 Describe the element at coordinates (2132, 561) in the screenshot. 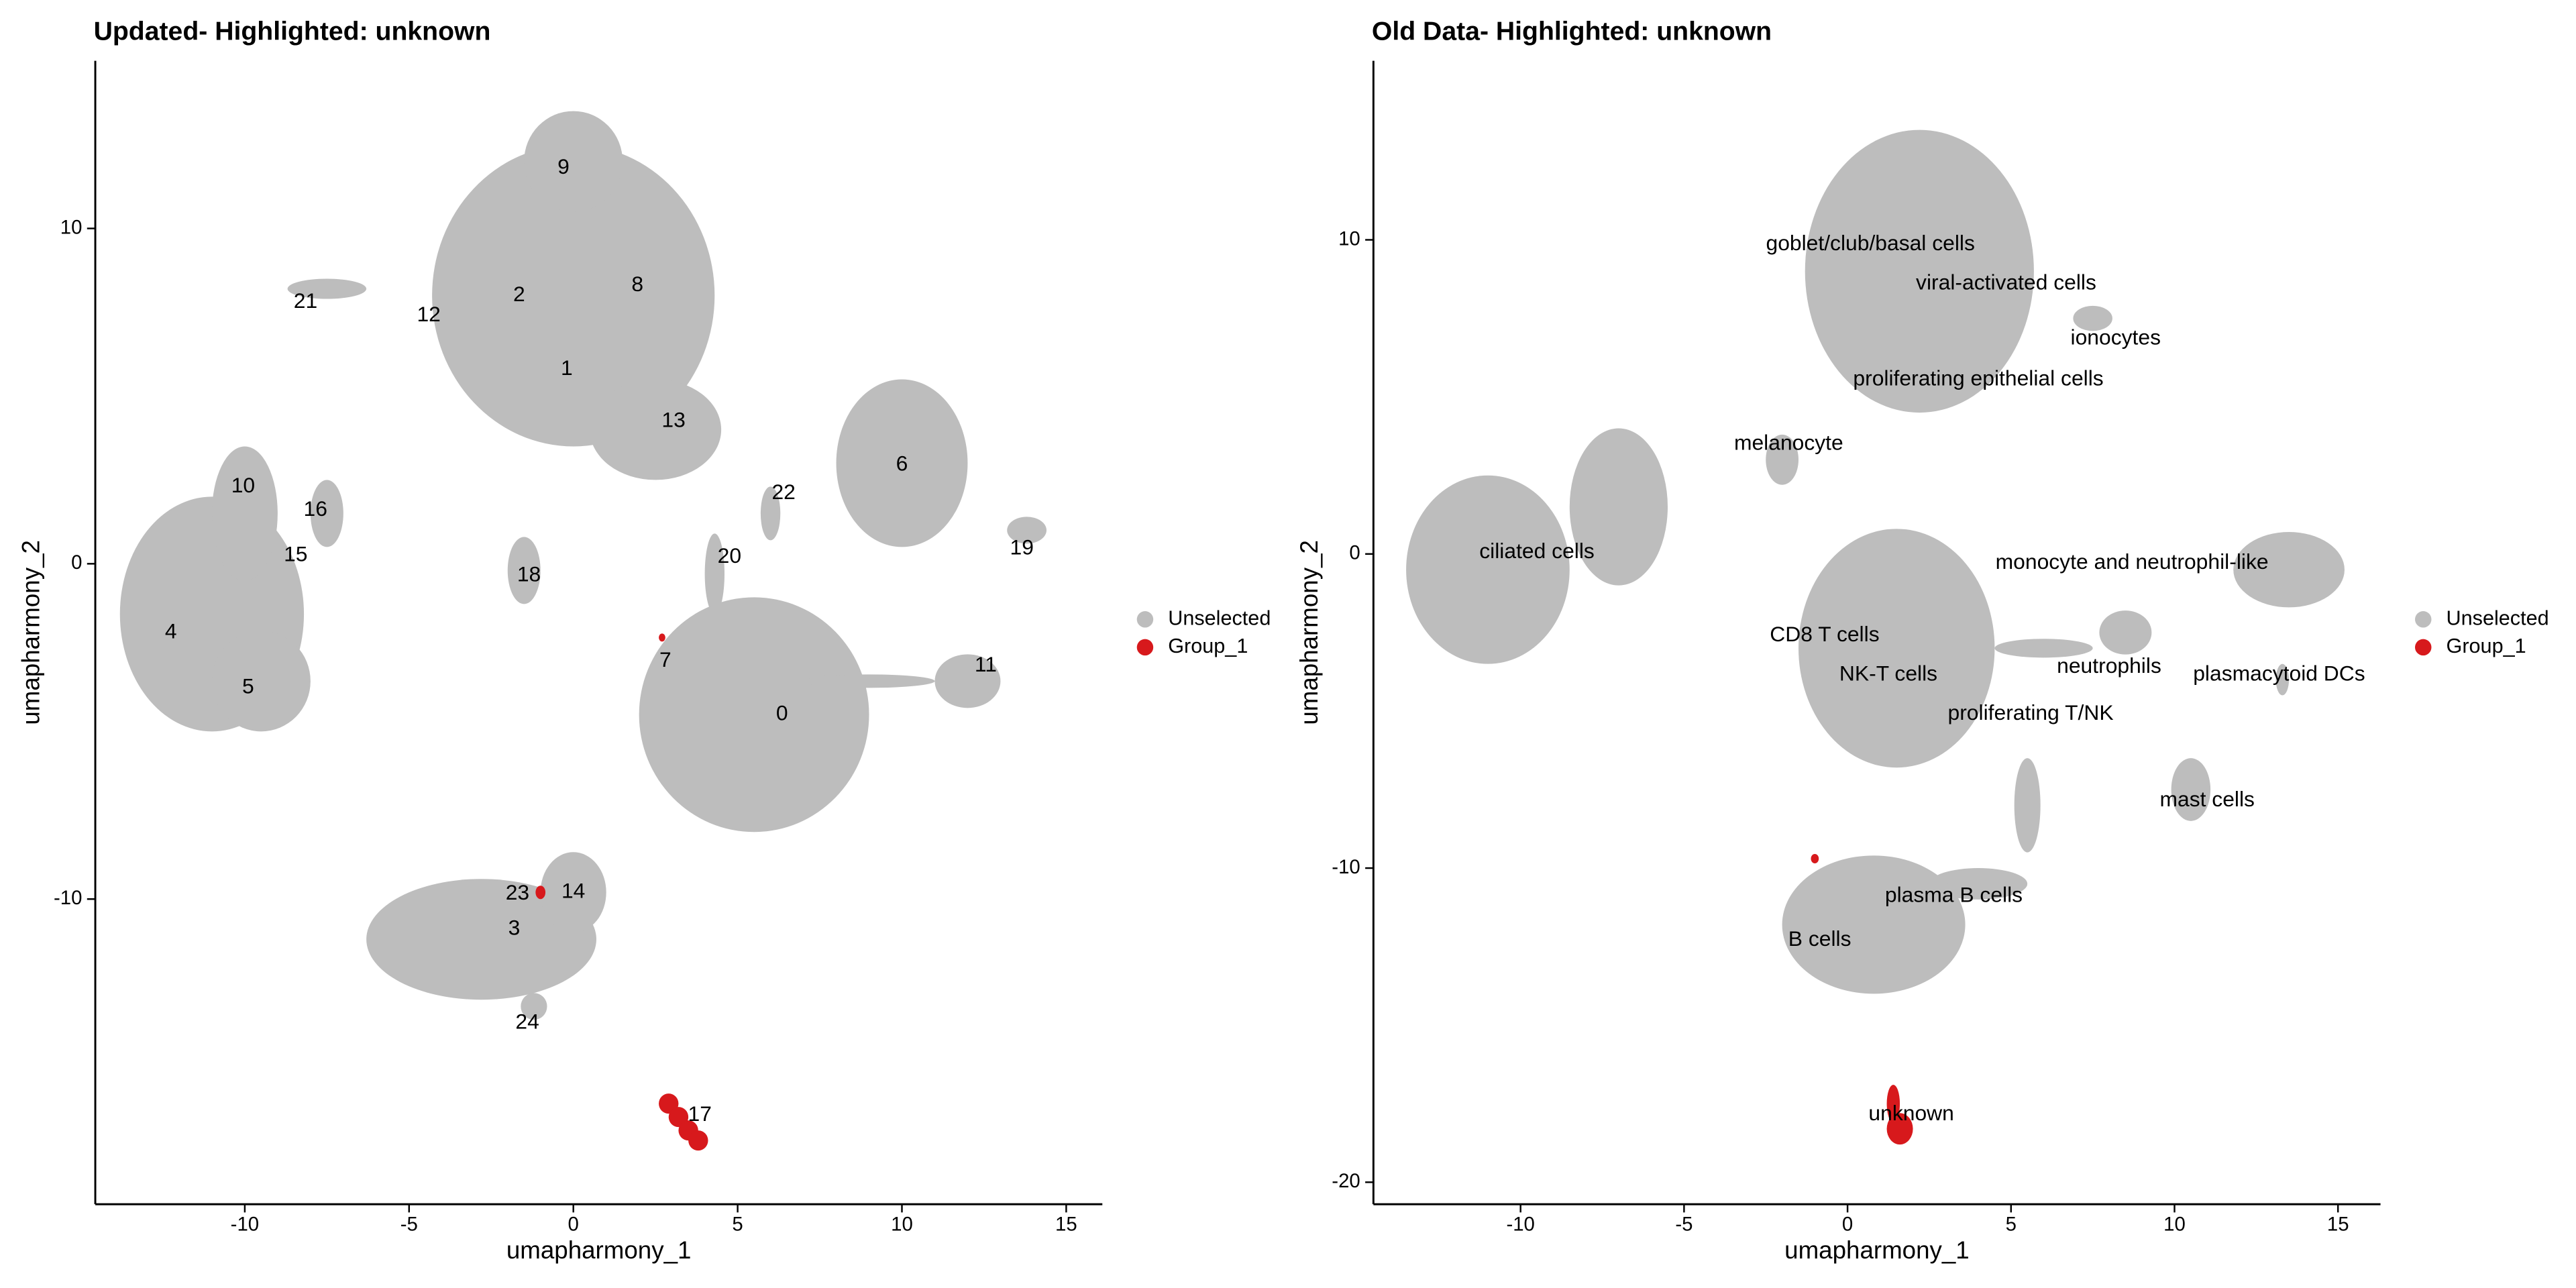

I see `cluster-label: monocyte and neutrophil-like` at that location.